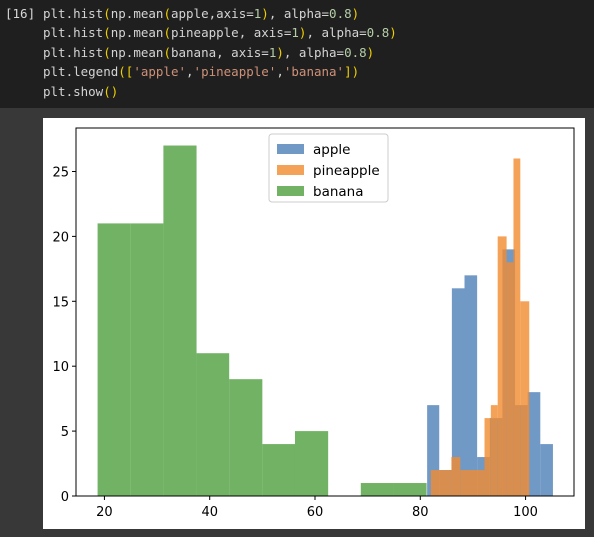  Describe the element at coordinates (160, 72) in the screenshot. I see `code-token: 'apple'` at that location.